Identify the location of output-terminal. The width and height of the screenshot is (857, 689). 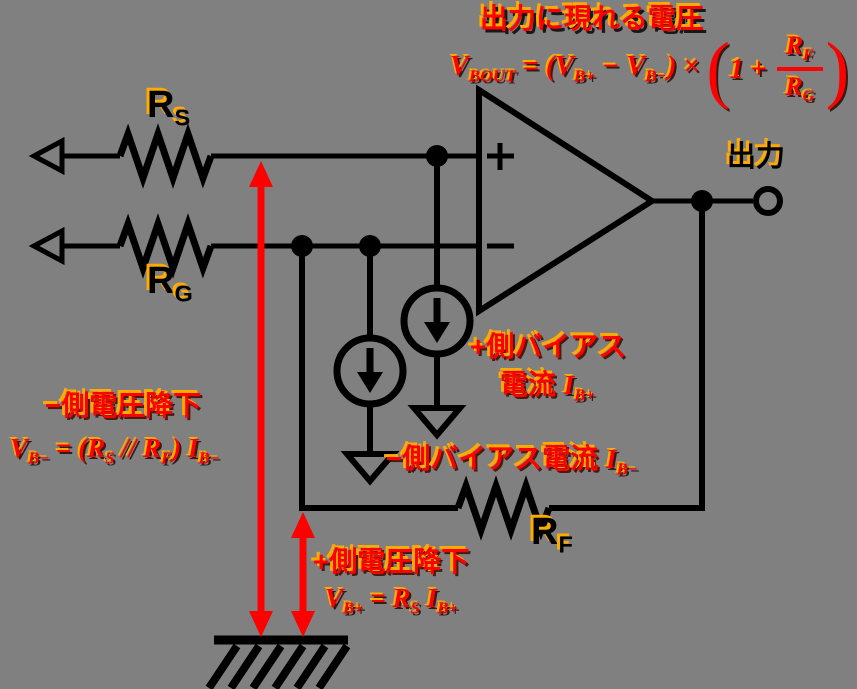
(768, 201).